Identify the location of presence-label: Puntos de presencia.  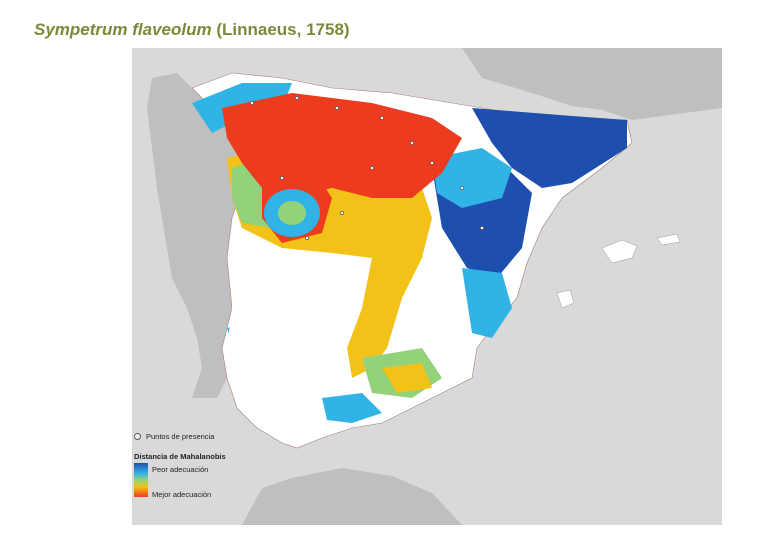
(180, 436).